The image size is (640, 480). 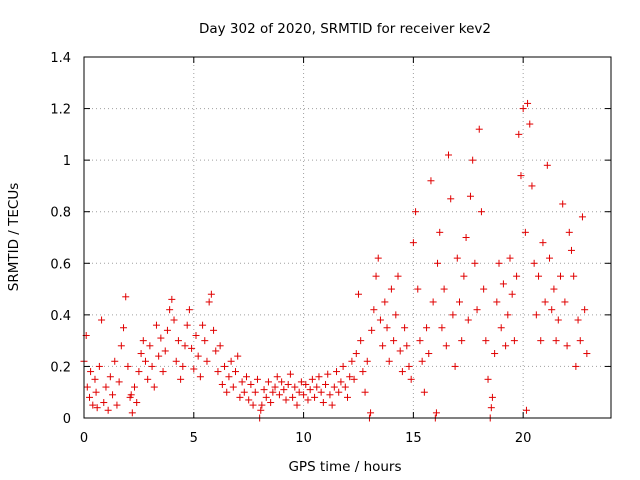 I want to click on y-tick-labels: 0 0.2 0.4 0.6 0.8 1 1.2 1.4, so click(x=60, y=239).